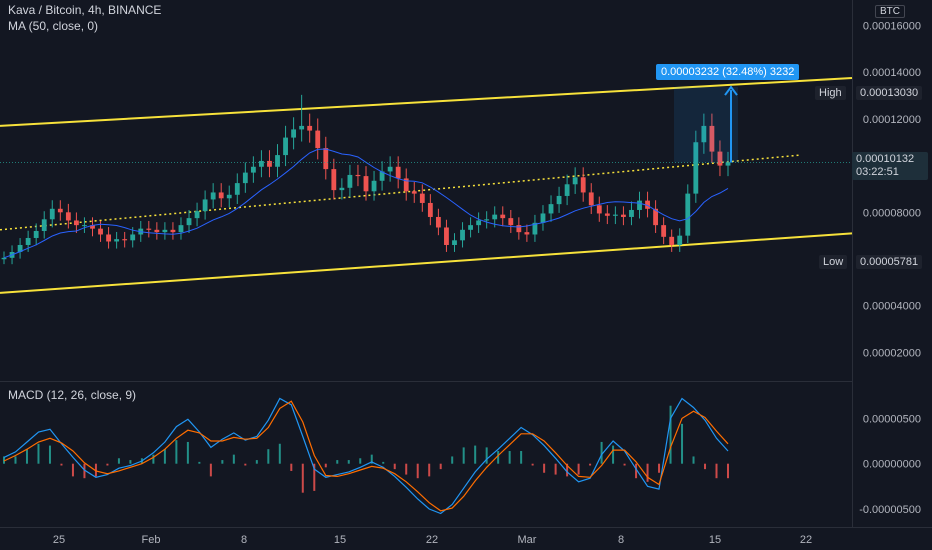 The width and height of the screenshot is (932, 550). What do you see at coordinates (889, 93) in the screenshot?
I see `high-price-badge: 0.00013030` at bounding box center [889, 93].